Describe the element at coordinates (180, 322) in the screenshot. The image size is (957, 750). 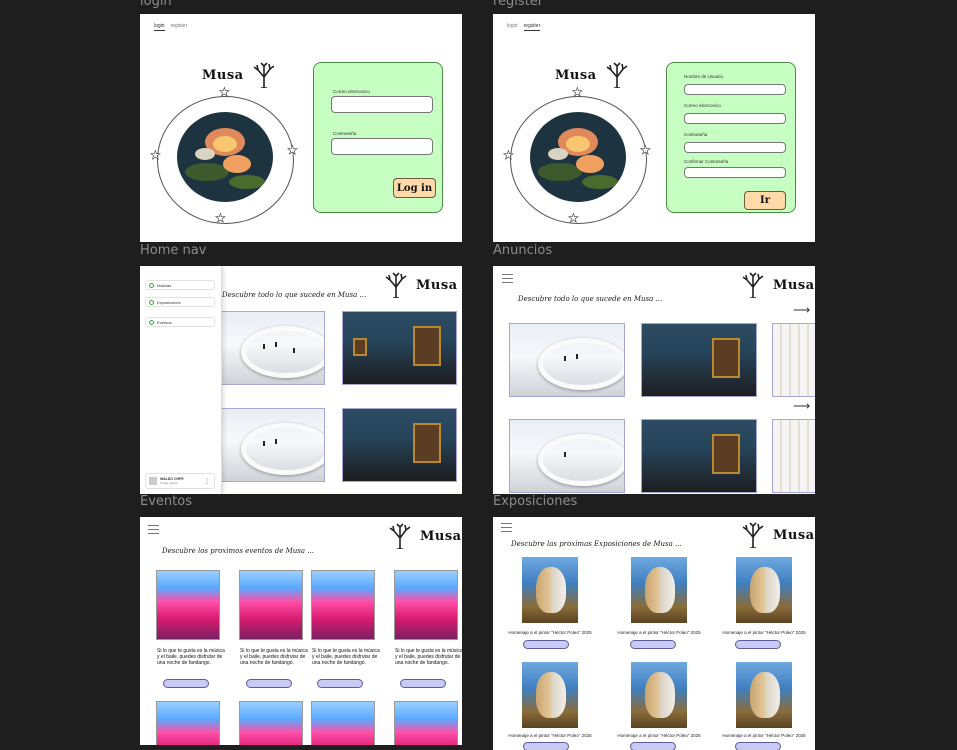
I see `drawer-item-eventos: Eventos` at that location.